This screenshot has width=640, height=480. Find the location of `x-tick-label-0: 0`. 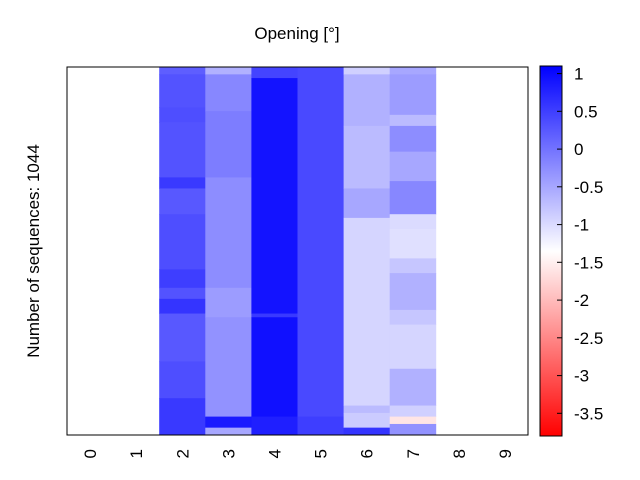

x-tick-label-0: 0 is located at coordinates (90, 453).